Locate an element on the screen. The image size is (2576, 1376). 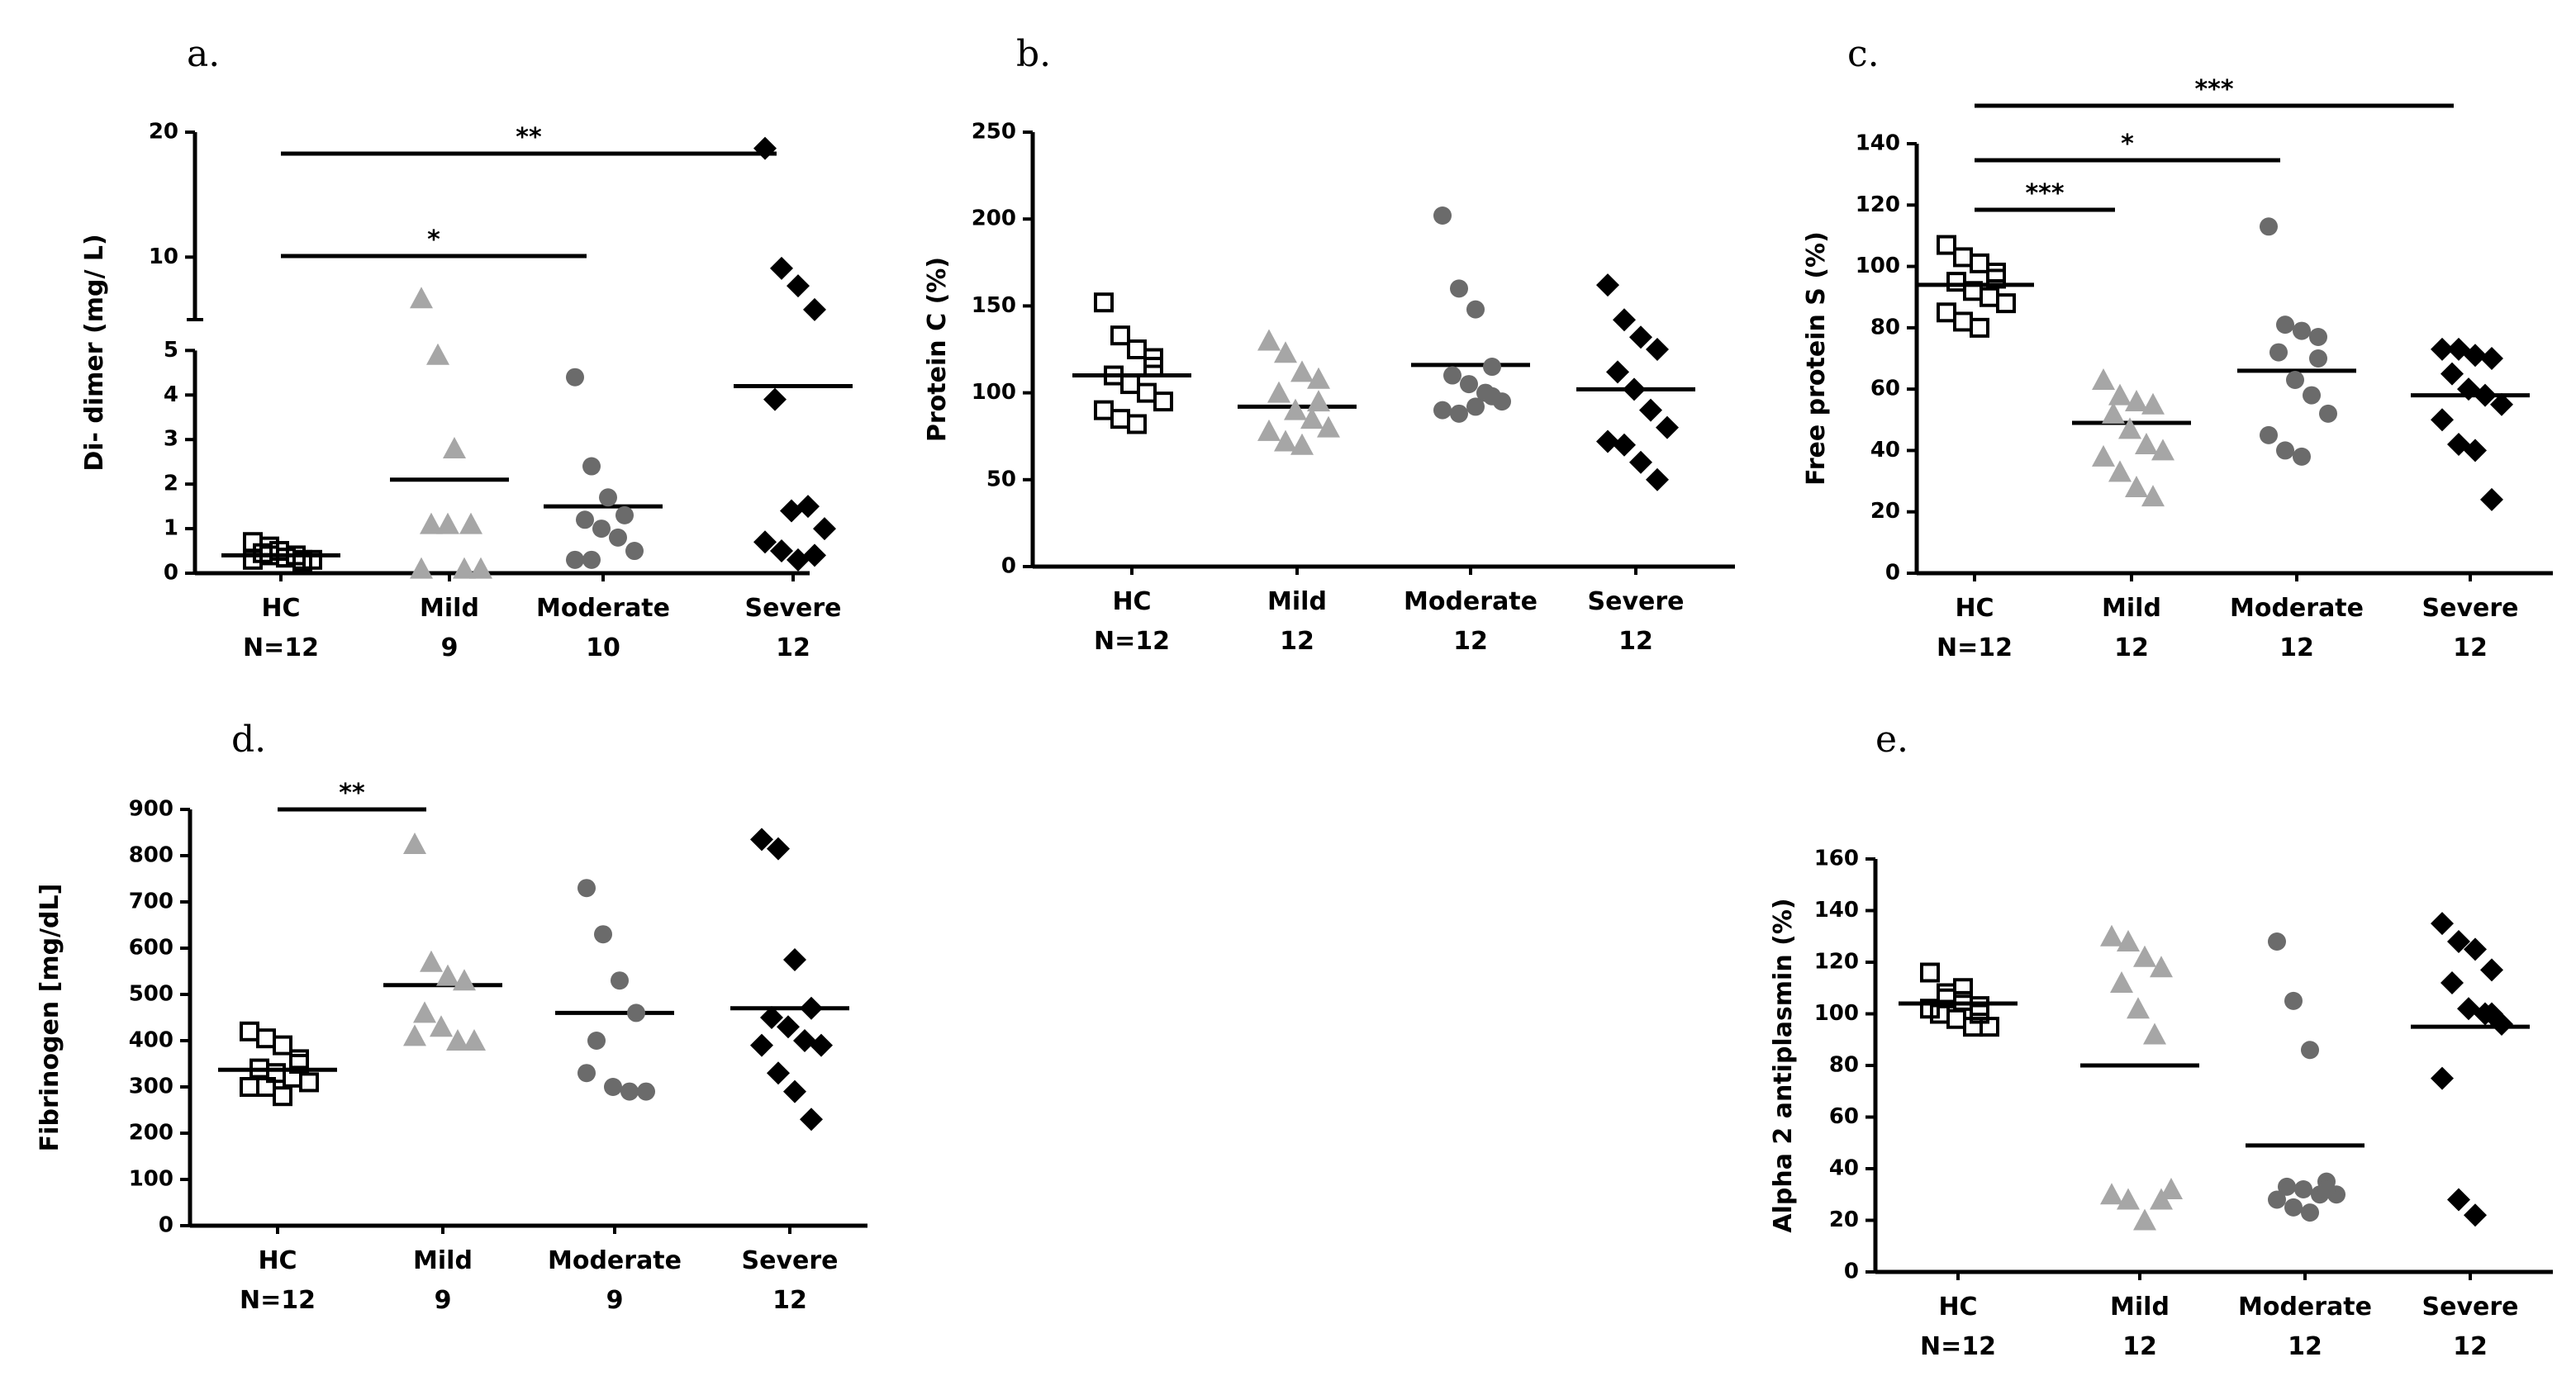
panel-letter: a. is located at coordinates (203, 54).